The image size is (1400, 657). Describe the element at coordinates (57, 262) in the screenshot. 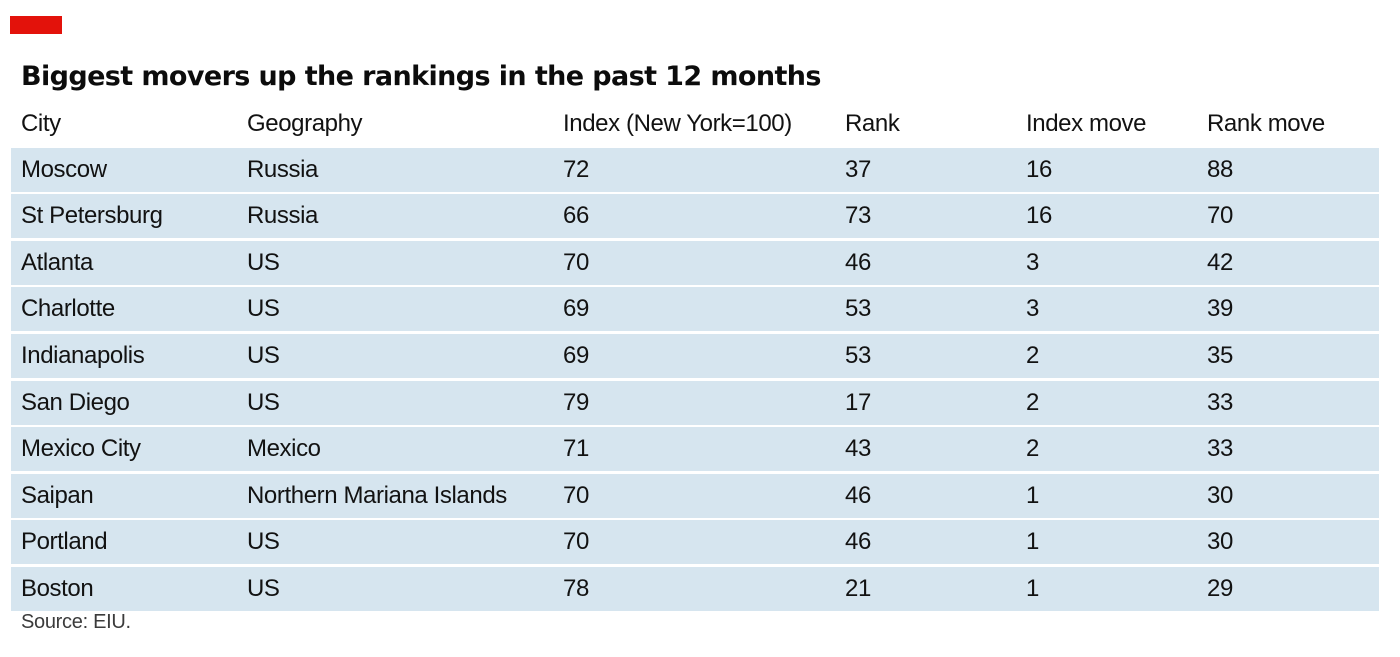

I see `city-cell: Atlanta` at that location.